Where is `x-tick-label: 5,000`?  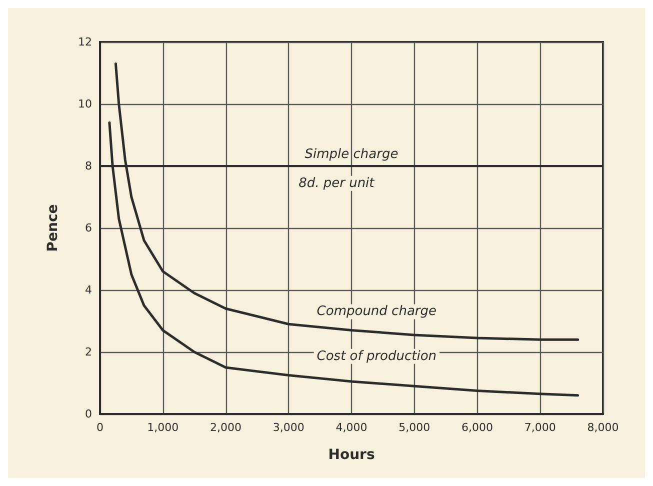
x-tick-label: 5,000 is located at coordinates (414, 427).